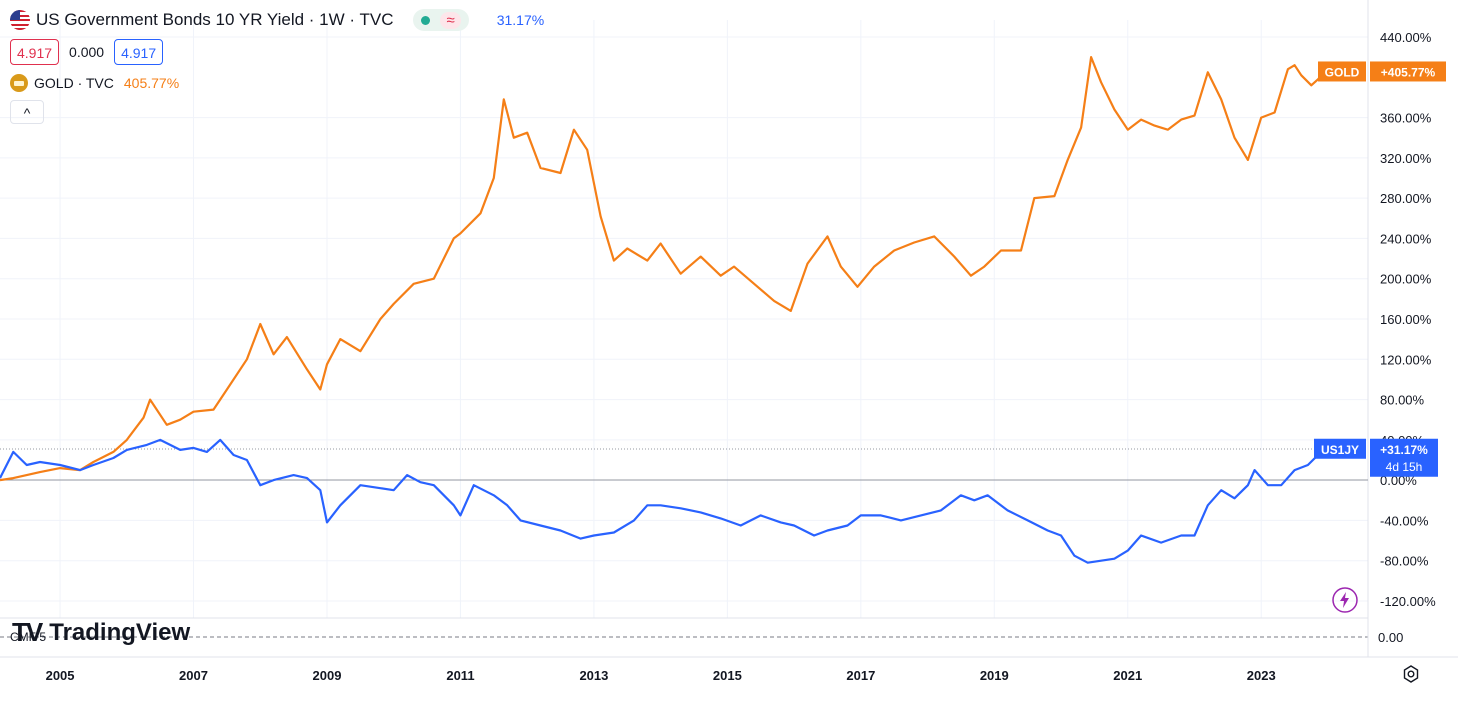 This screenshot has height=705, width=1458. What do you see at coordinates (727, 675) in the screenshot?
I see `x-tick-label: 2015` at bounding box center [727, 675].